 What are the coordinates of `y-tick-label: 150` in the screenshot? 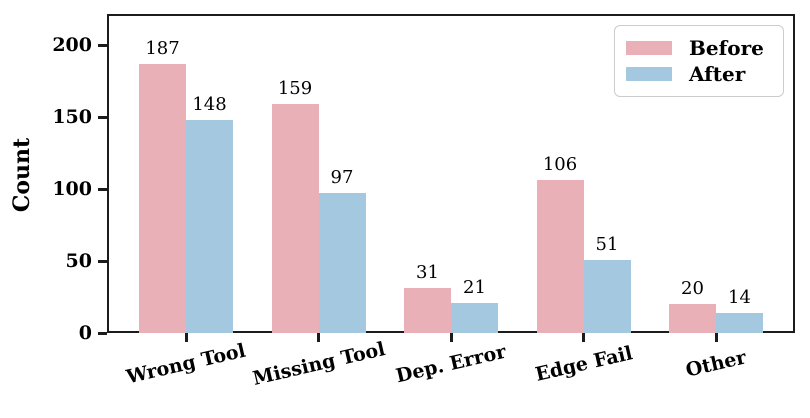 It's located at (72, 117).